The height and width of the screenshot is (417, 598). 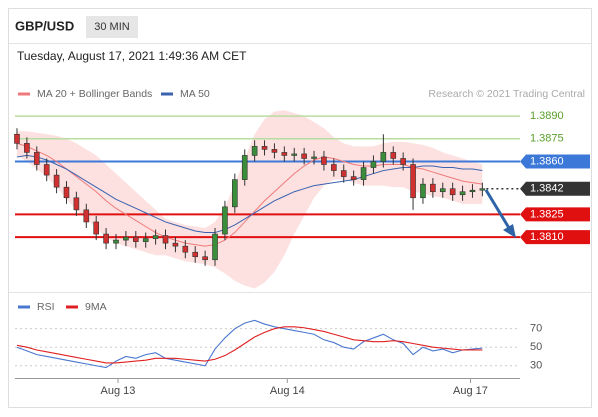 What do you see at coordinates (509, 231) in the screenshot?
I see `projection-arrow-head` at bounding box center [509, 231].